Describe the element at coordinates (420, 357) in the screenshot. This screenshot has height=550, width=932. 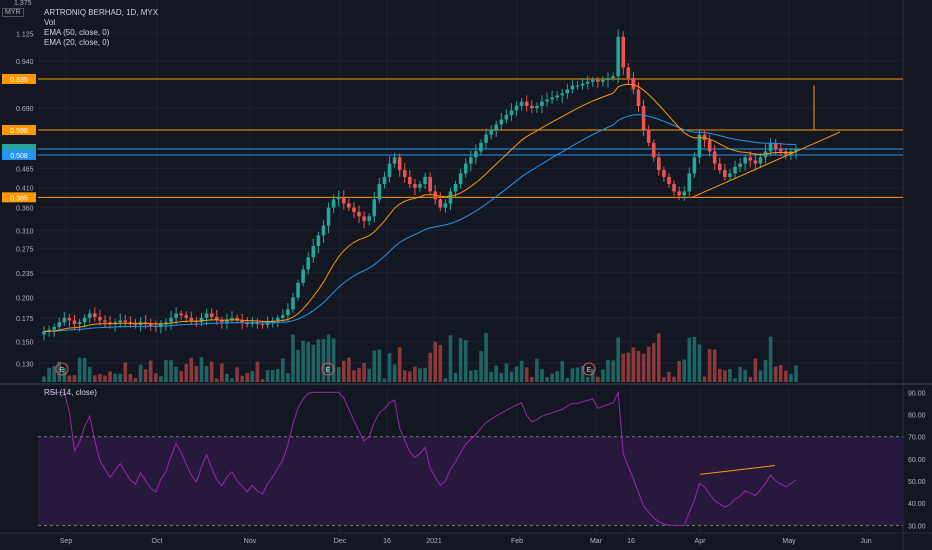
I see `volume-bars` at that location.